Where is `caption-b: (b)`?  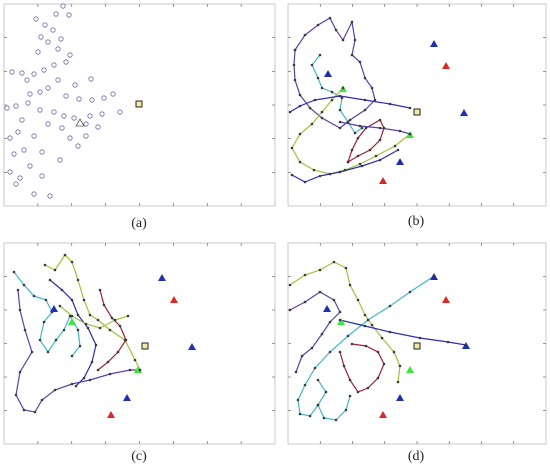
caption-b: (b) is located at coordinates (416, 221).